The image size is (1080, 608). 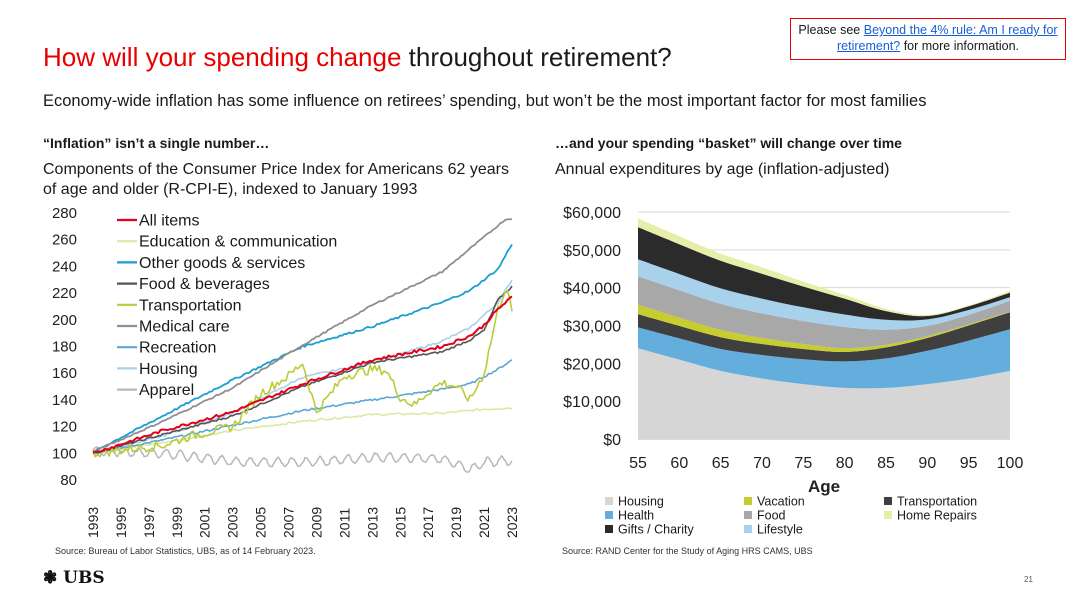 I want to click on keys-logo-icon: ❃, so click(x=50, y=578).